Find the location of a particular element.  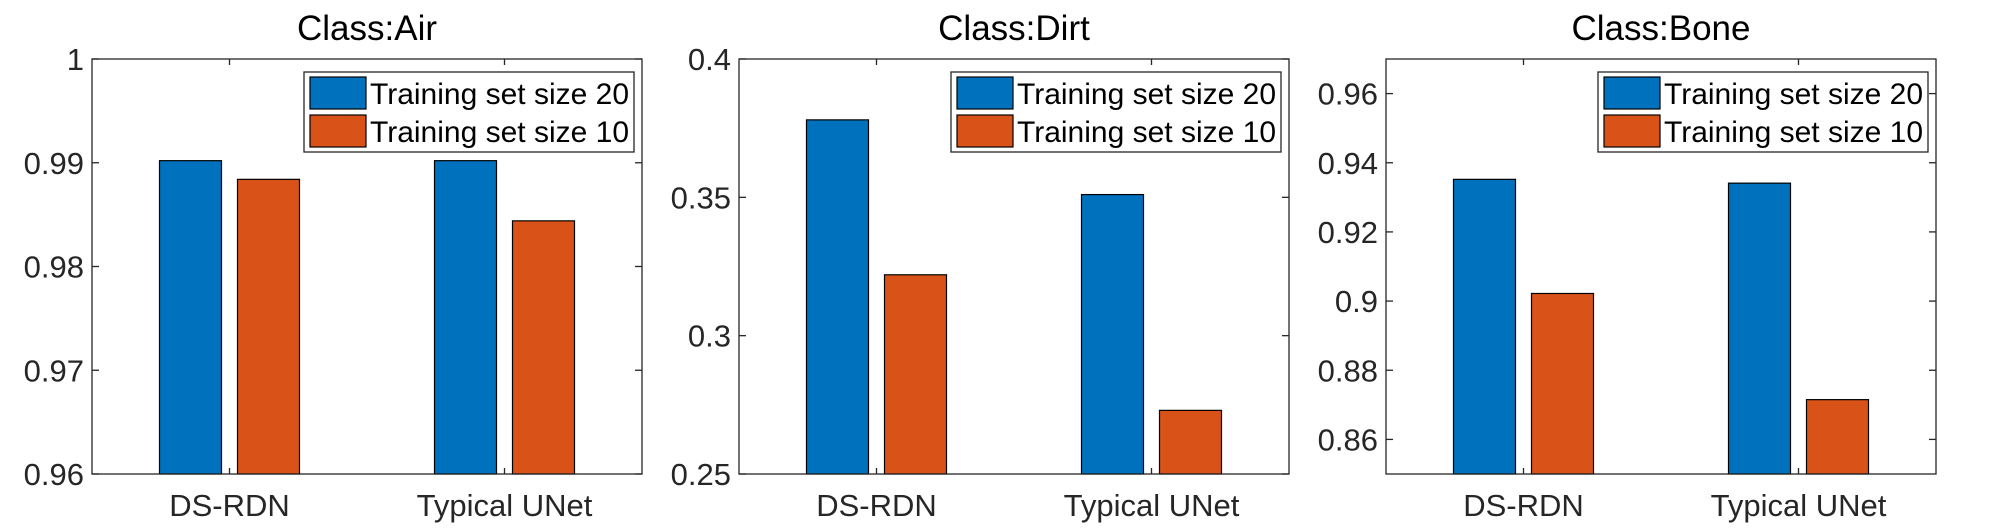

y-tick-label: 0.25 is located at coordinates (701, 474).